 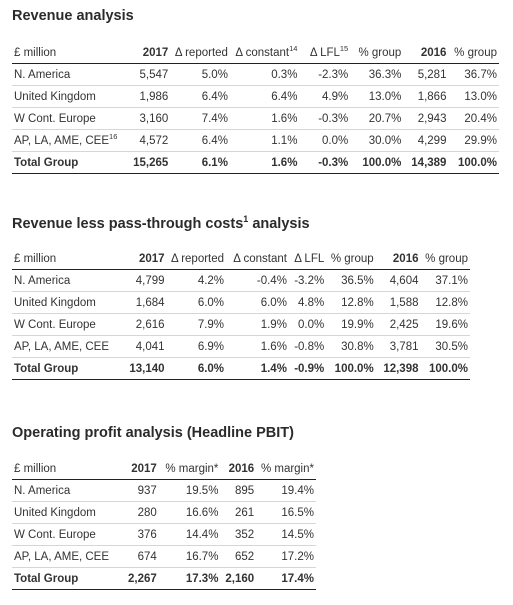 I want to click on total-delta-reported: 6.0%, so click(x=196, y=368).